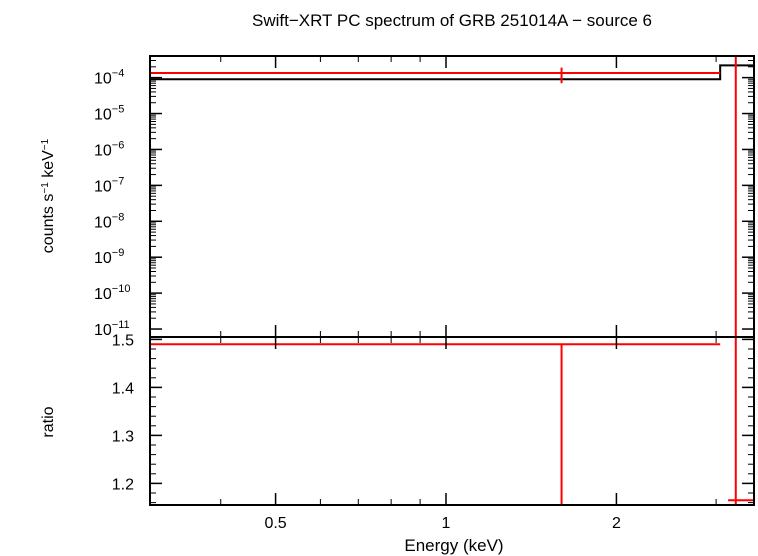 The width and height of the screenshot is (758, 556). What do you see at coordinates (616, 523) in the screenshot?
I see `x-tick-label: 2` at bounding box center [616, 523].